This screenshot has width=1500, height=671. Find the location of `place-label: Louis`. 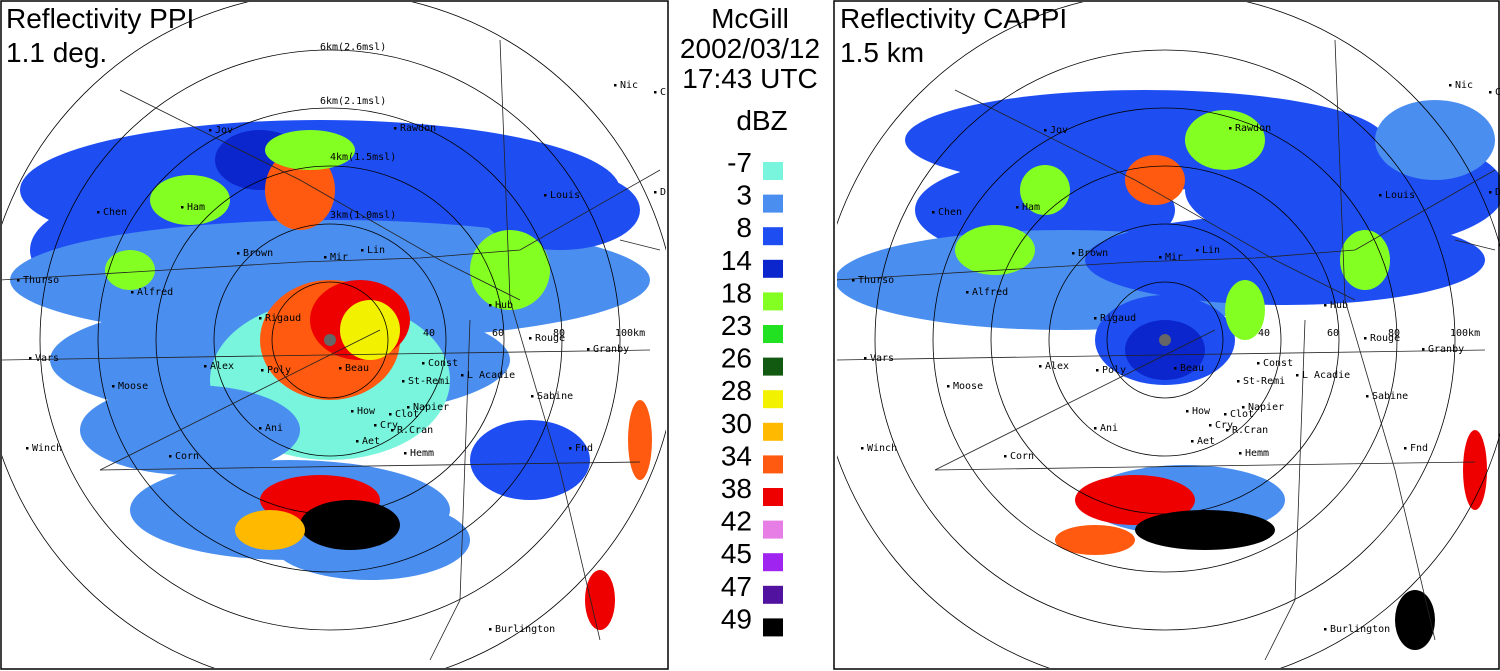

place-label: Louis is located at coordinates (1400, 195).